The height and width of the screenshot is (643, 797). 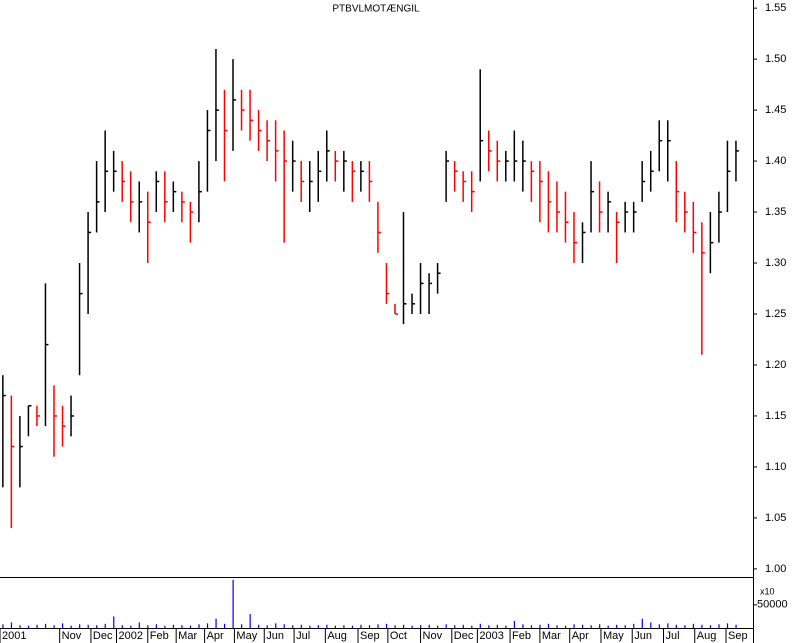 What do you see at coordinates (775, 569) in the screenshot?
I see `y-tick-label: 1.00` at bounding box center [775, 569].